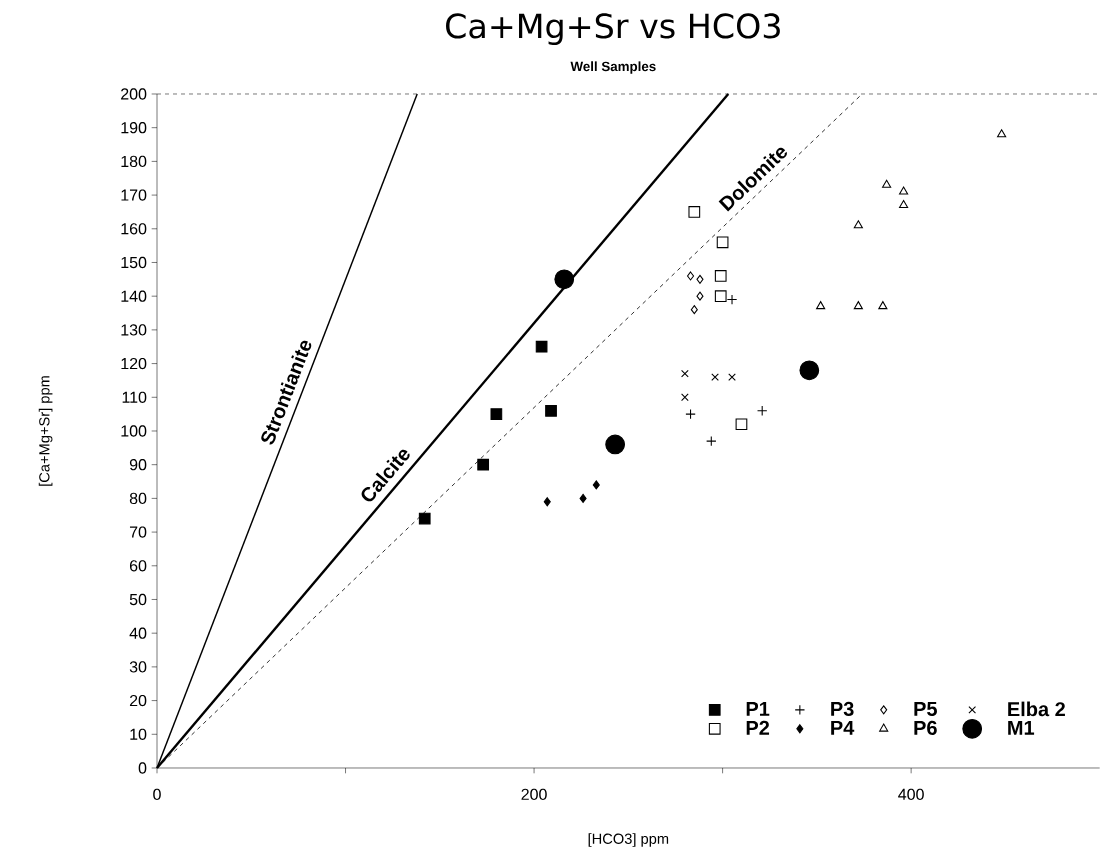 This screenshot has height=862, width=1104. Describe the element at coordinates (134, 262) in the screenshot. I see `y-tick-label: 150` at that location.